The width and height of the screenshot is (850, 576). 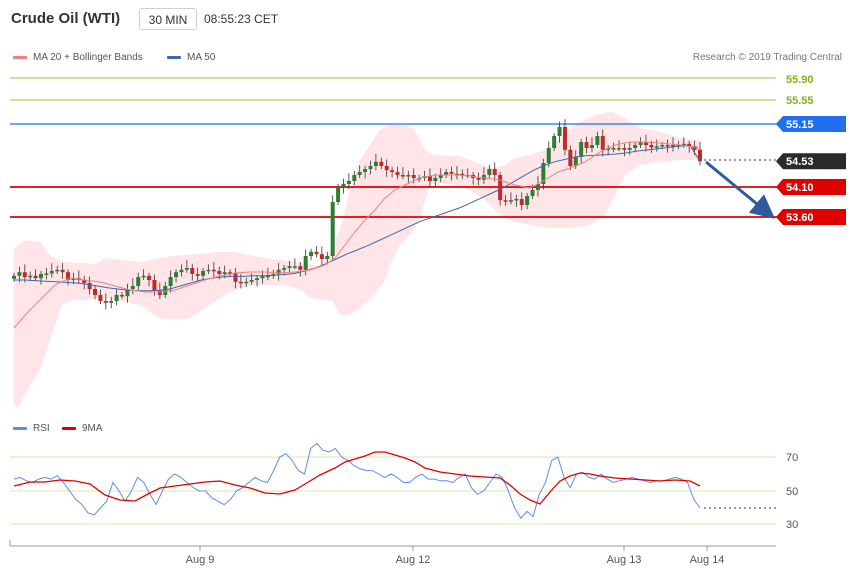 I want to click on legend-rsi: RSI, so click(x=31, y=428).